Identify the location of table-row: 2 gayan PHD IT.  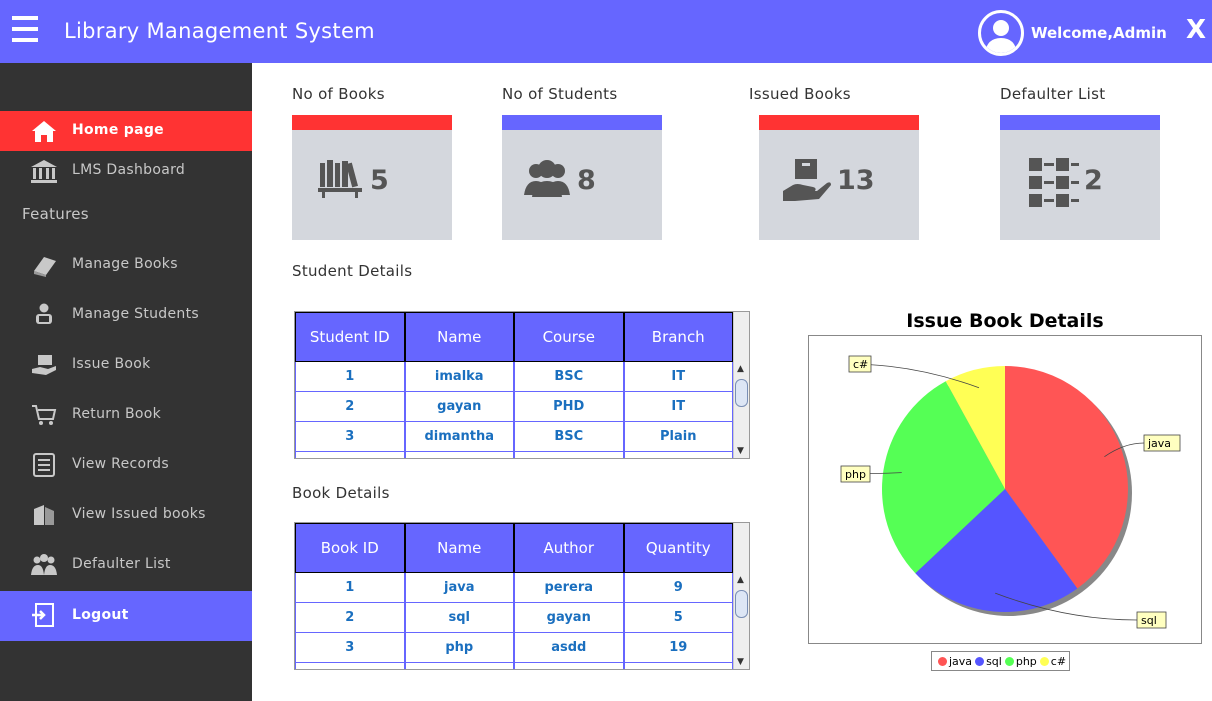
(514, 407).